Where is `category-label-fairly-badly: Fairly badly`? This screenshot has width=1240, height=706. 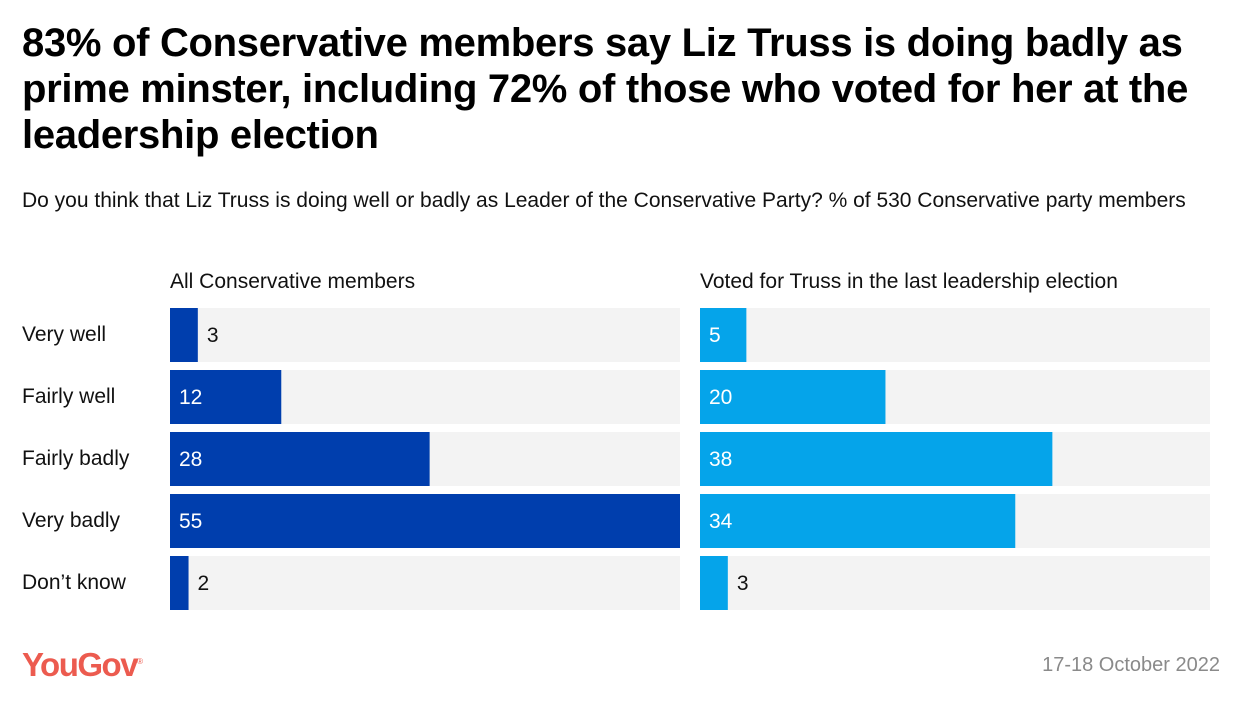
category-label-fairly-badly: Fairly badly is located at coordinates (76, 458).